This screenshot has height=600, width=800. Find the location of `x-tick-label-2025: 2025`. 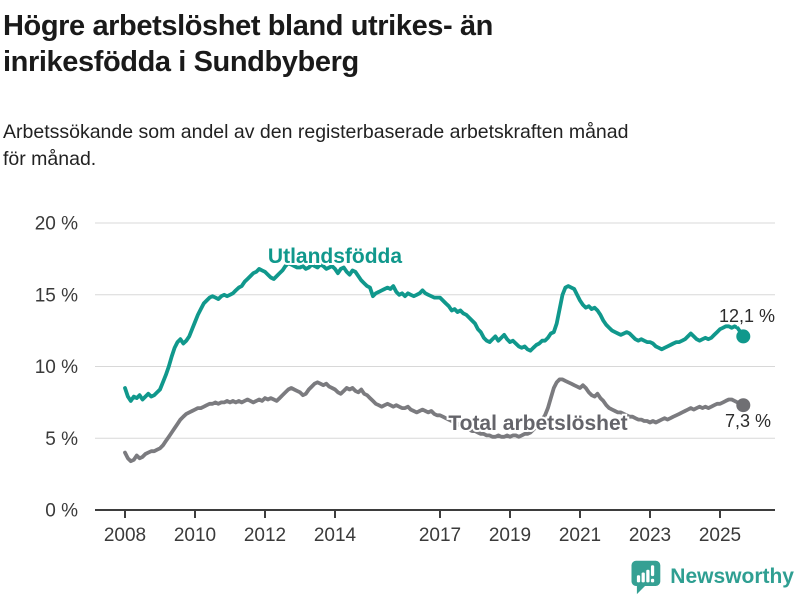

x-tick-label-2025: 2025 is located at coordinates (720, 535).